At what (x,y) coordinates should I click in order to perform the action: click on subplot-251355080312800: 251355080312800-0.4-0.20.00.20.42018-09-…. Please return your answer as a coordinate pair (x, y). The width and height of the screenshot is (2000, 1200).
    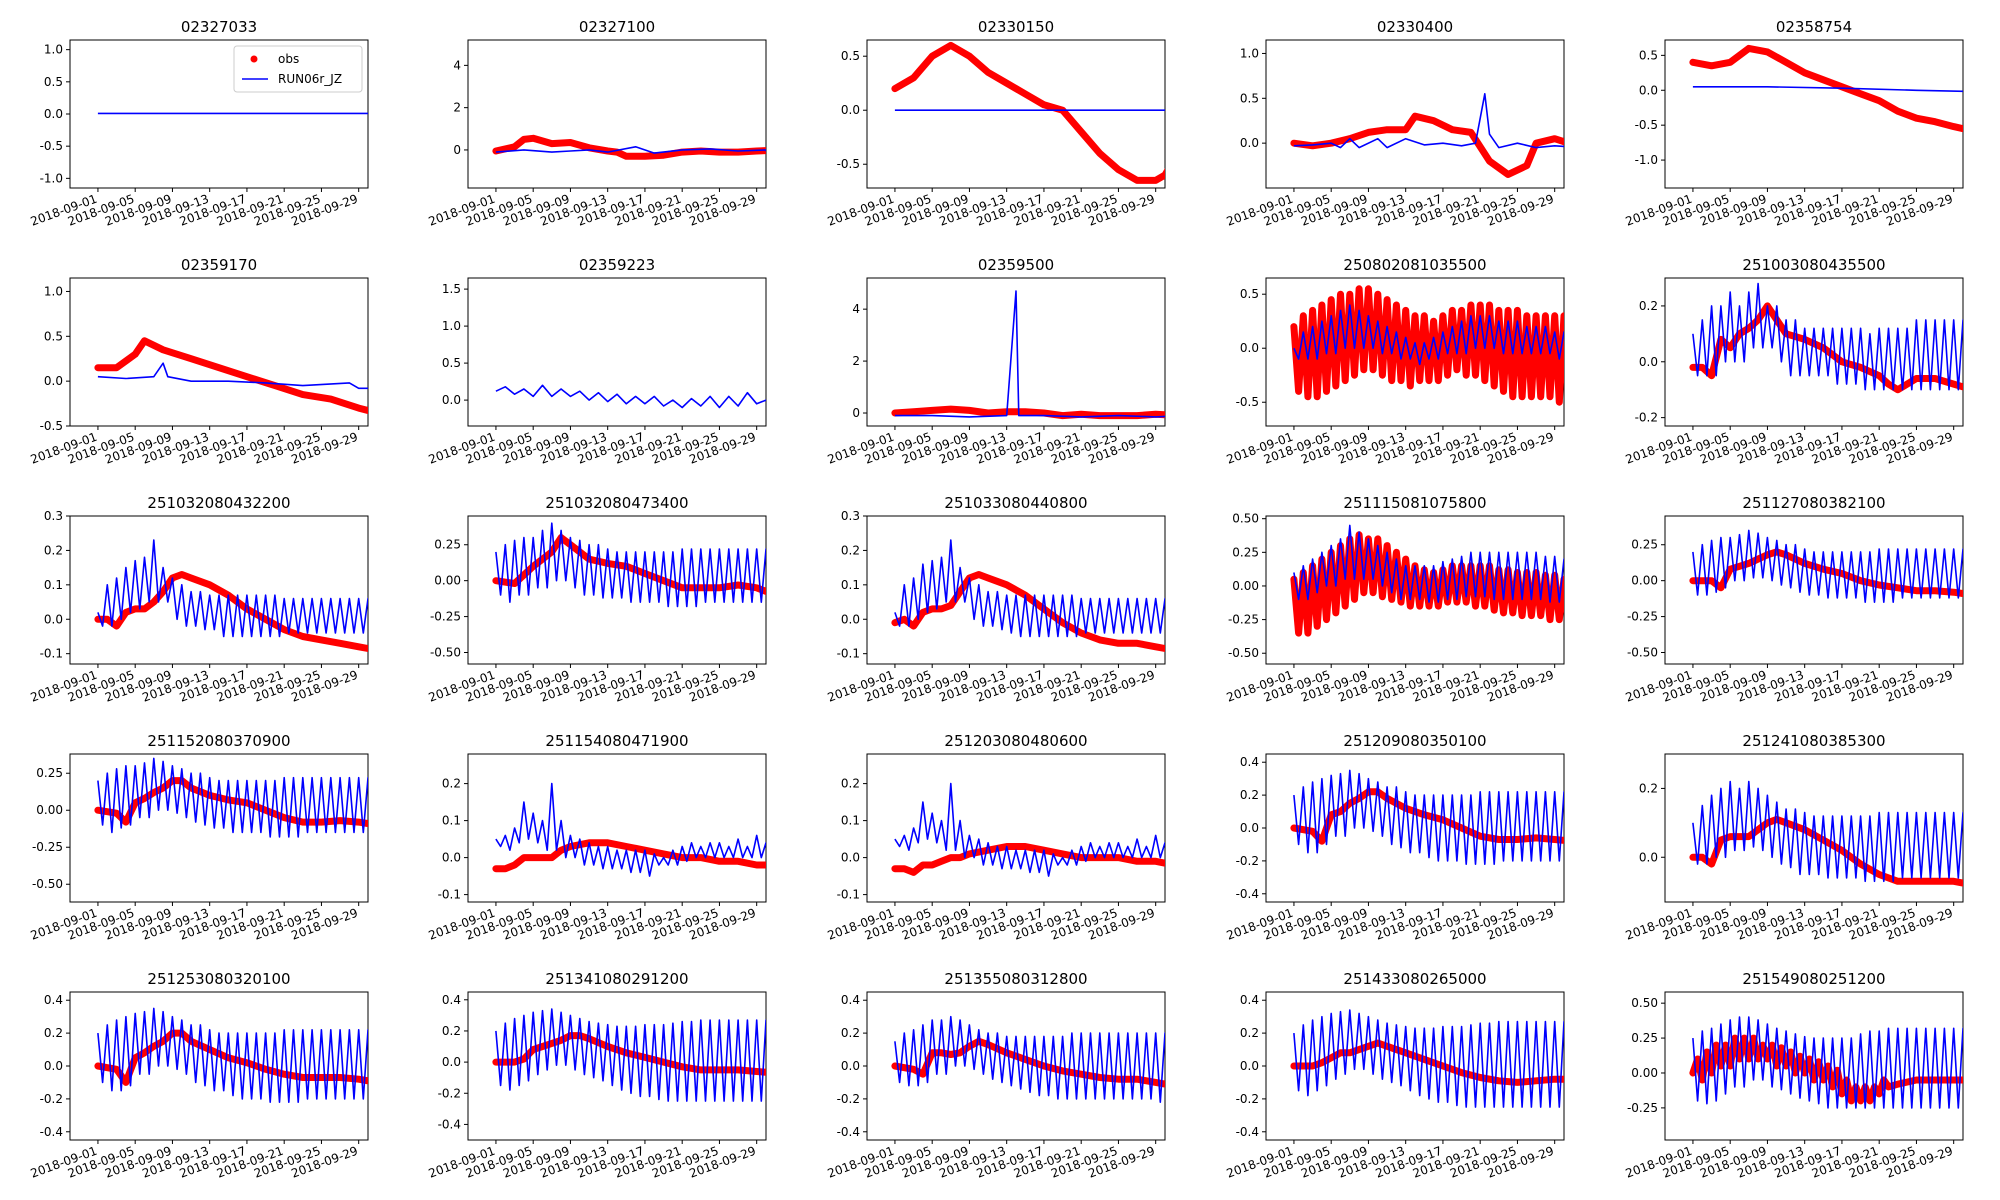
    Looking at the image, I should click on (996, 1075).